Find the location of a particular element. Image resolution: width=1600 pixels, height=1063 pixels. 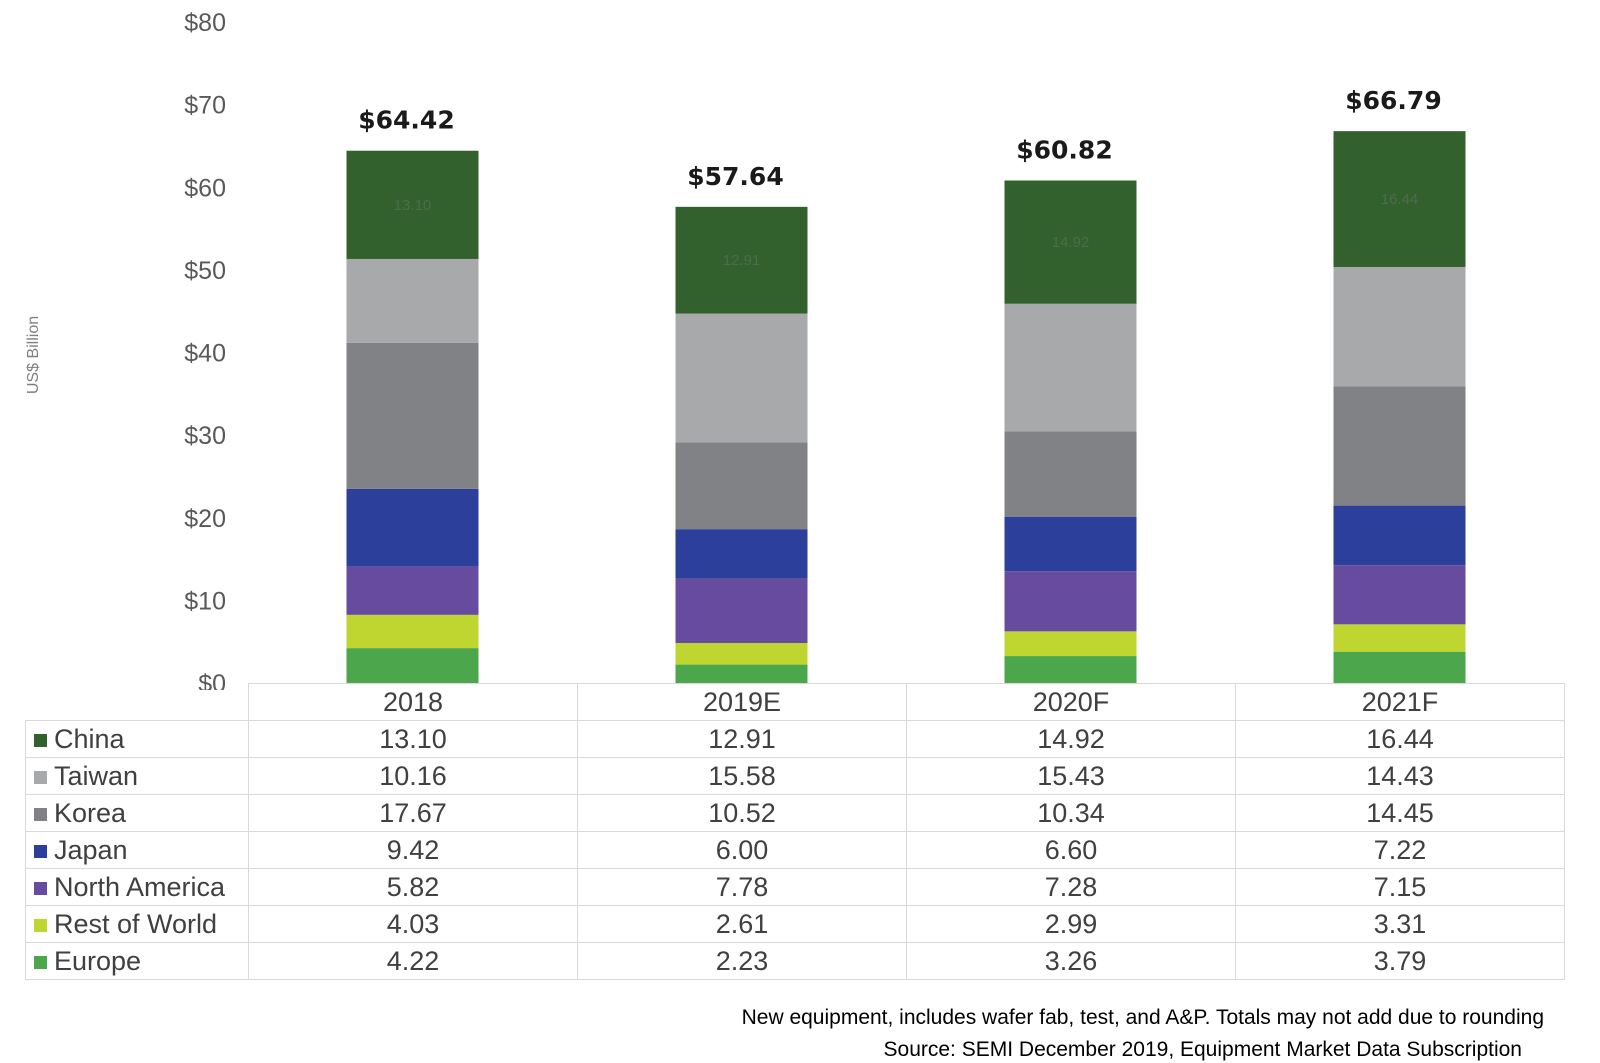

table-cell: 2.61 is located at coordinates (742, 924).